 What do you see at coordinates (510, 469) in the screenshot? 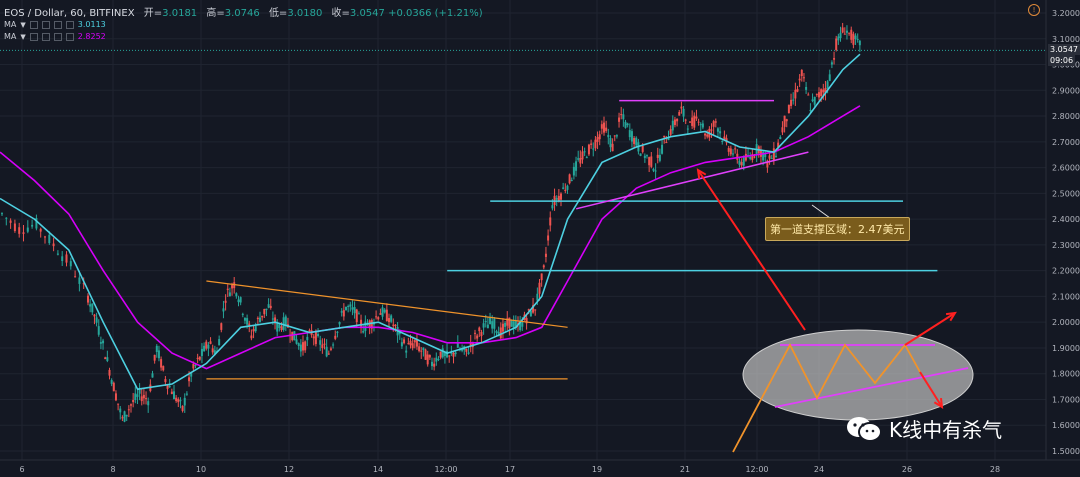
I see `x-tick-label: 17` at bounding box center [510, 469].